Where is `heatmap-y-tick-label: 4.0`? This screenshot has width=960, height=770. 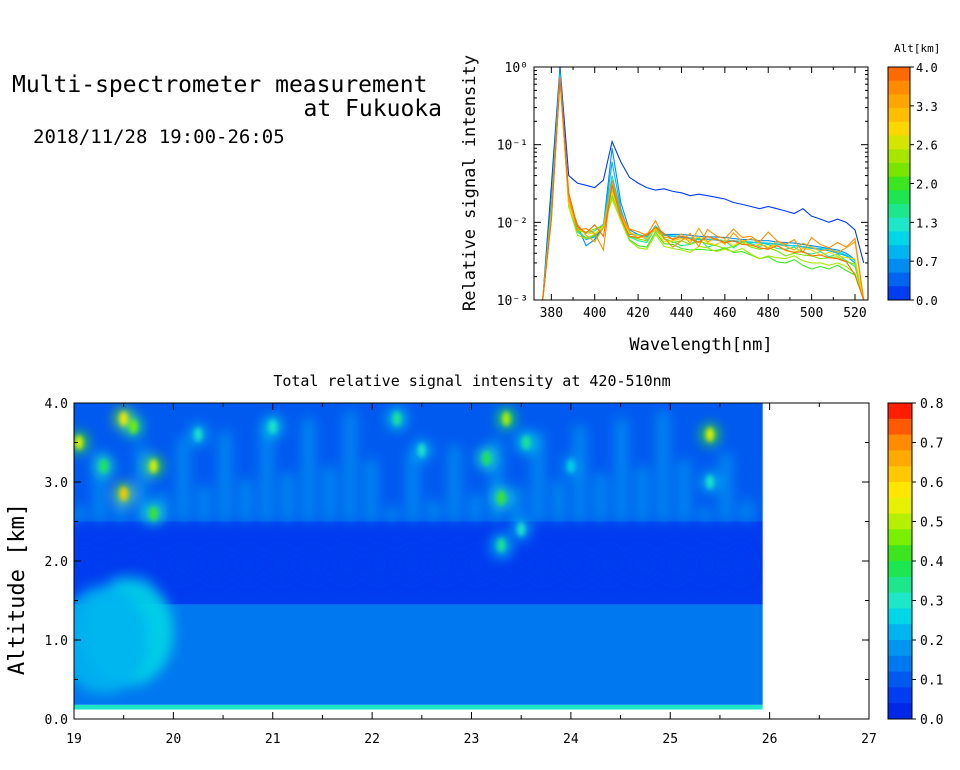
heatmap-y-tick-label: 4.0 is located at coordinates (56, 404).